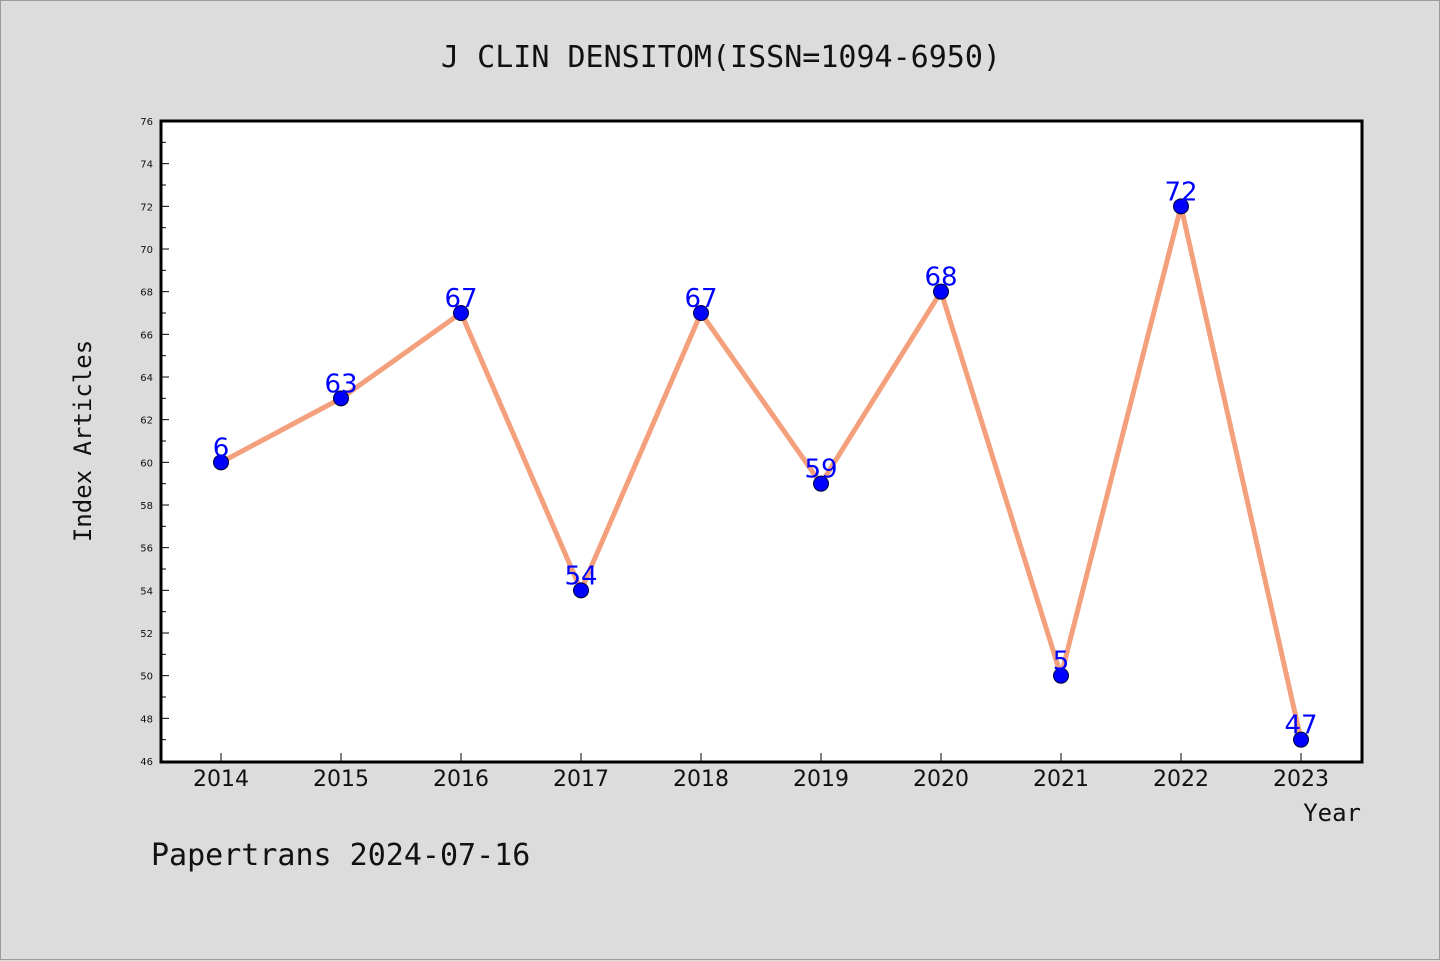  Describe the element at coordinates (1301, 779) in the screenshot. I see `x-tick-label: 2023` at that location.